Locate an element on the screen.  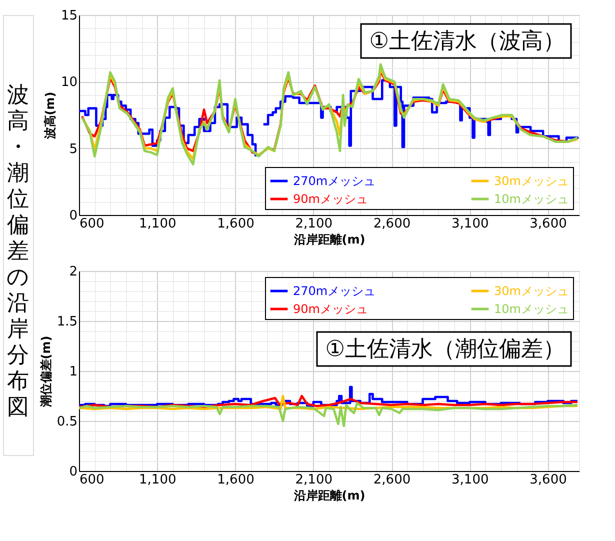
y-axis-title: 波高(m) is located at coordinates (49, 116).